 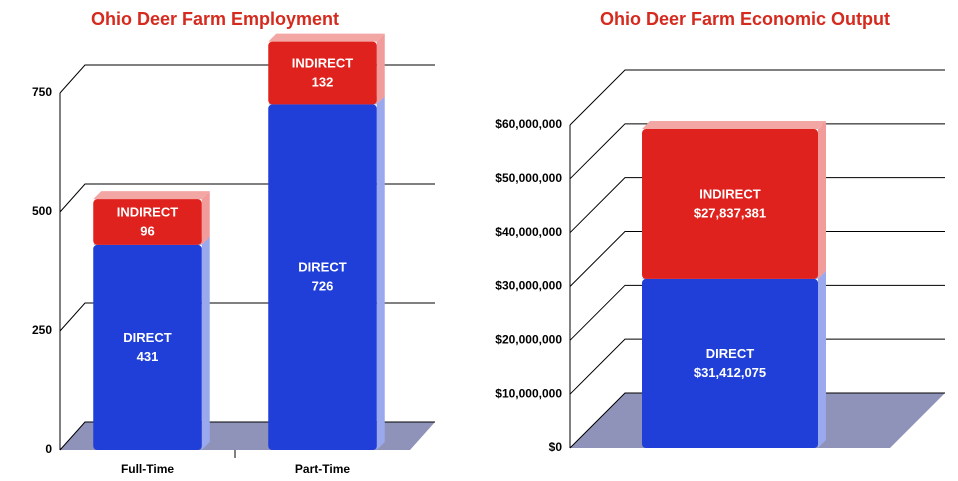 What do you see at coordinates (42, 330) in the screenshot?
I see `y-tick-label: 250` at bounding box center [42, 330].